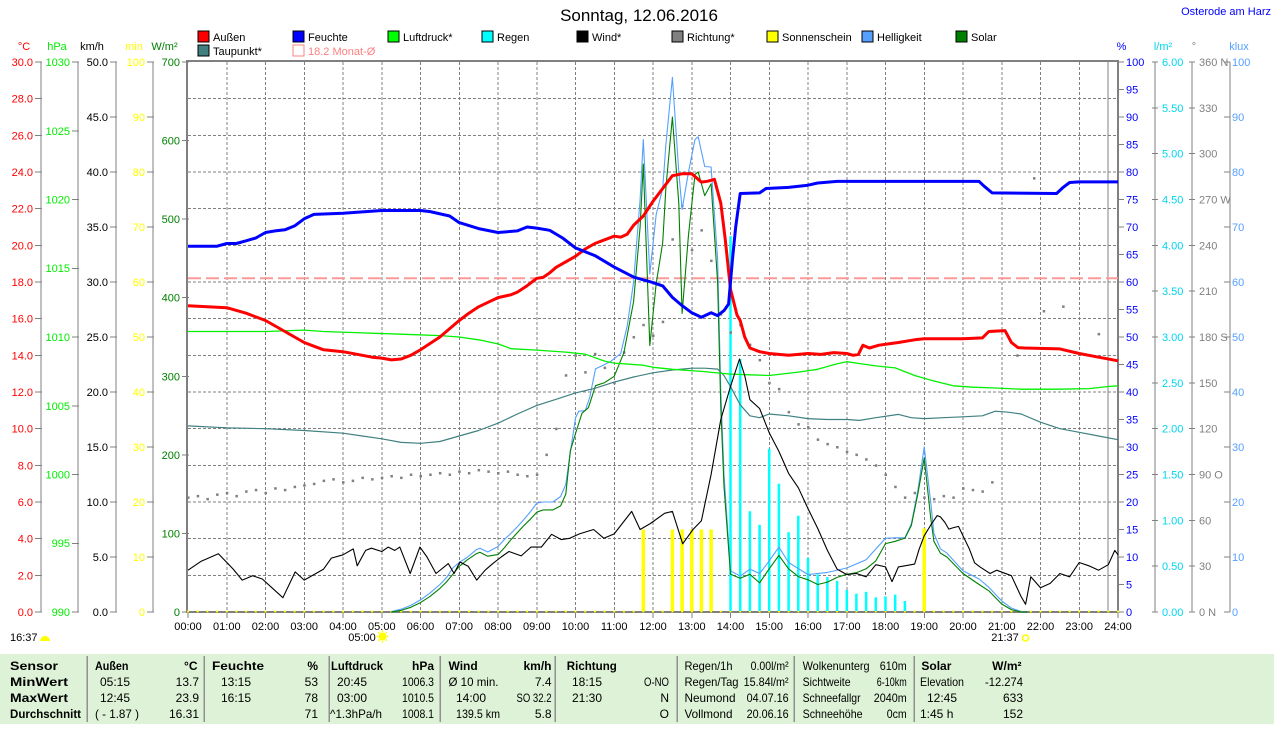 This screenshot has width=1274, height=729. Describe the element at coordinates (1238, 558) in the screenshot. I see `svg-text: 10` at that location.